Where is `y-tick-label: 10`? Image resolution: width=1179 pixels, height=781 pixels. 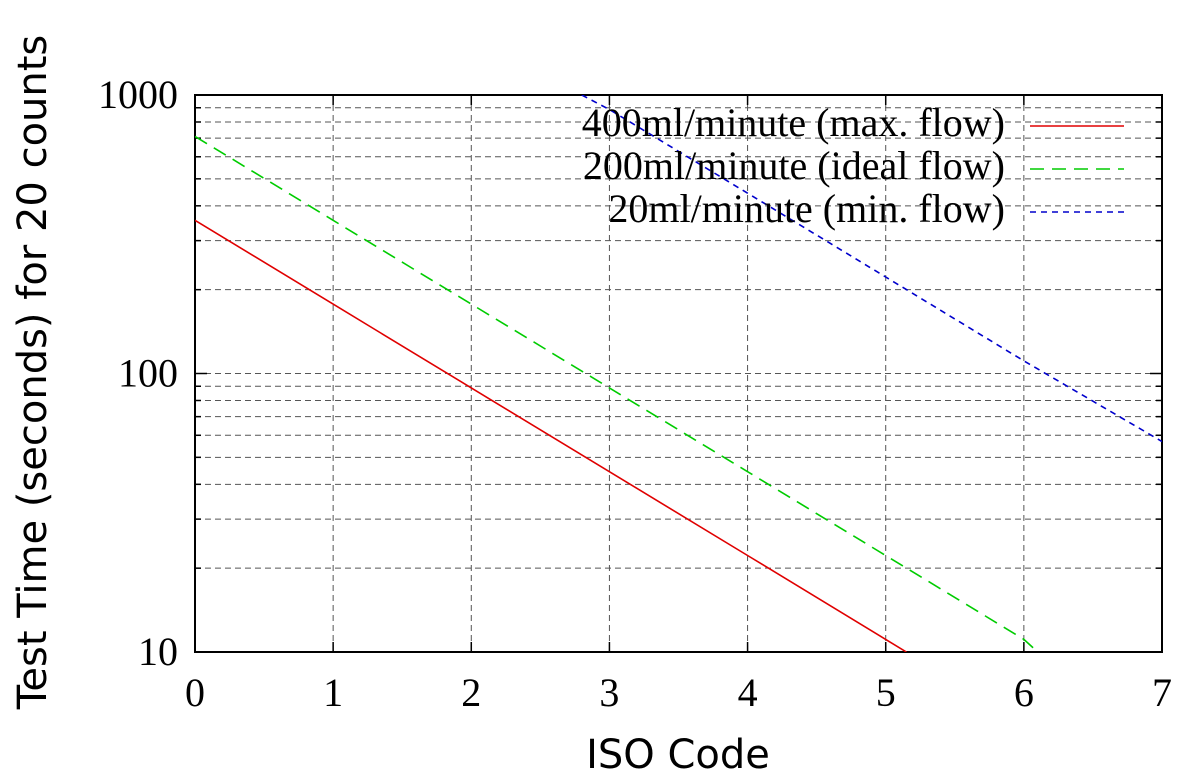 y-tick-label: 10 is located at coordinates (158, 651).